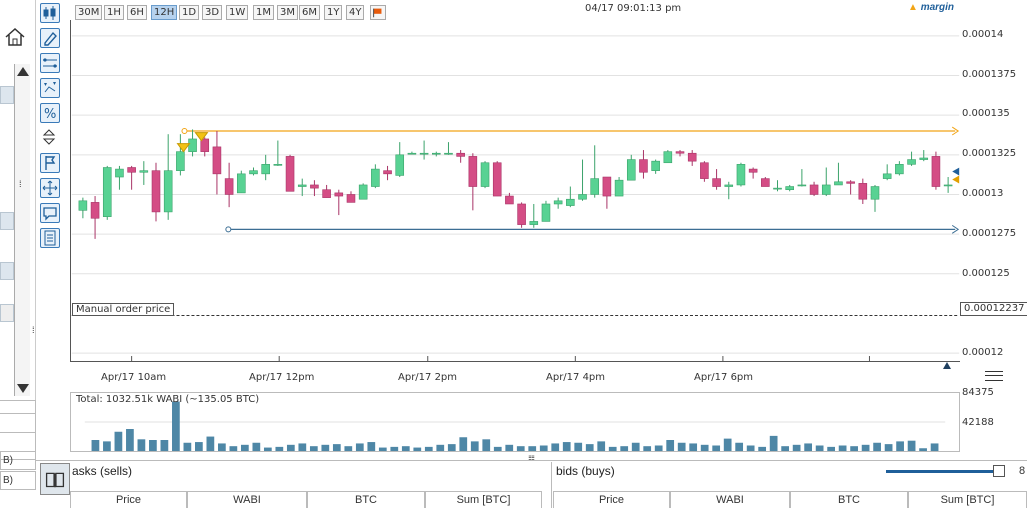 The height and width of the screenshot is (508, 1027). What do you see at coordinates (366, 499) in the screenshot?
I see `asks-column-btc: BTC` at bounding box center [366, 499].